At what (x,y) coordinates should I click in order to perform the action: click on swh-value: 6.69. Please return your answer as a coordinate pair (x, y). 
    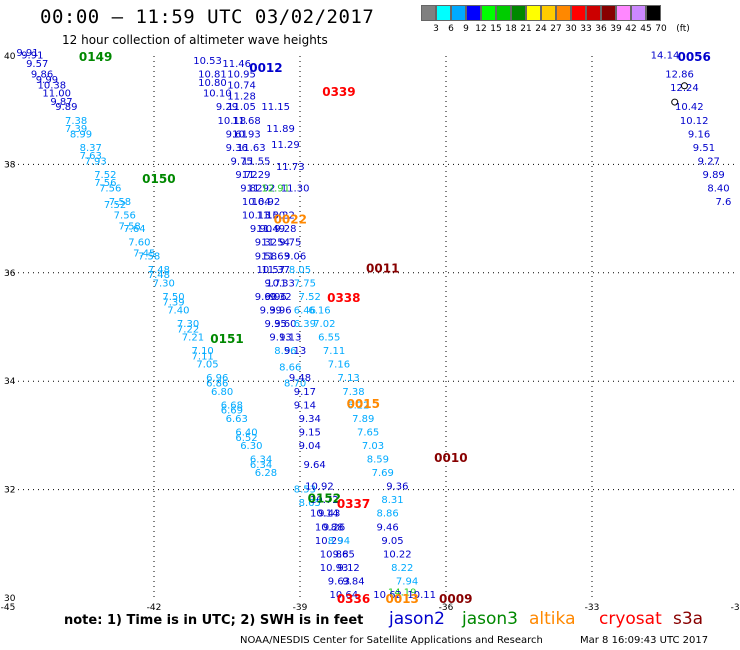
    Looking at the image, I should click on (232, 411).